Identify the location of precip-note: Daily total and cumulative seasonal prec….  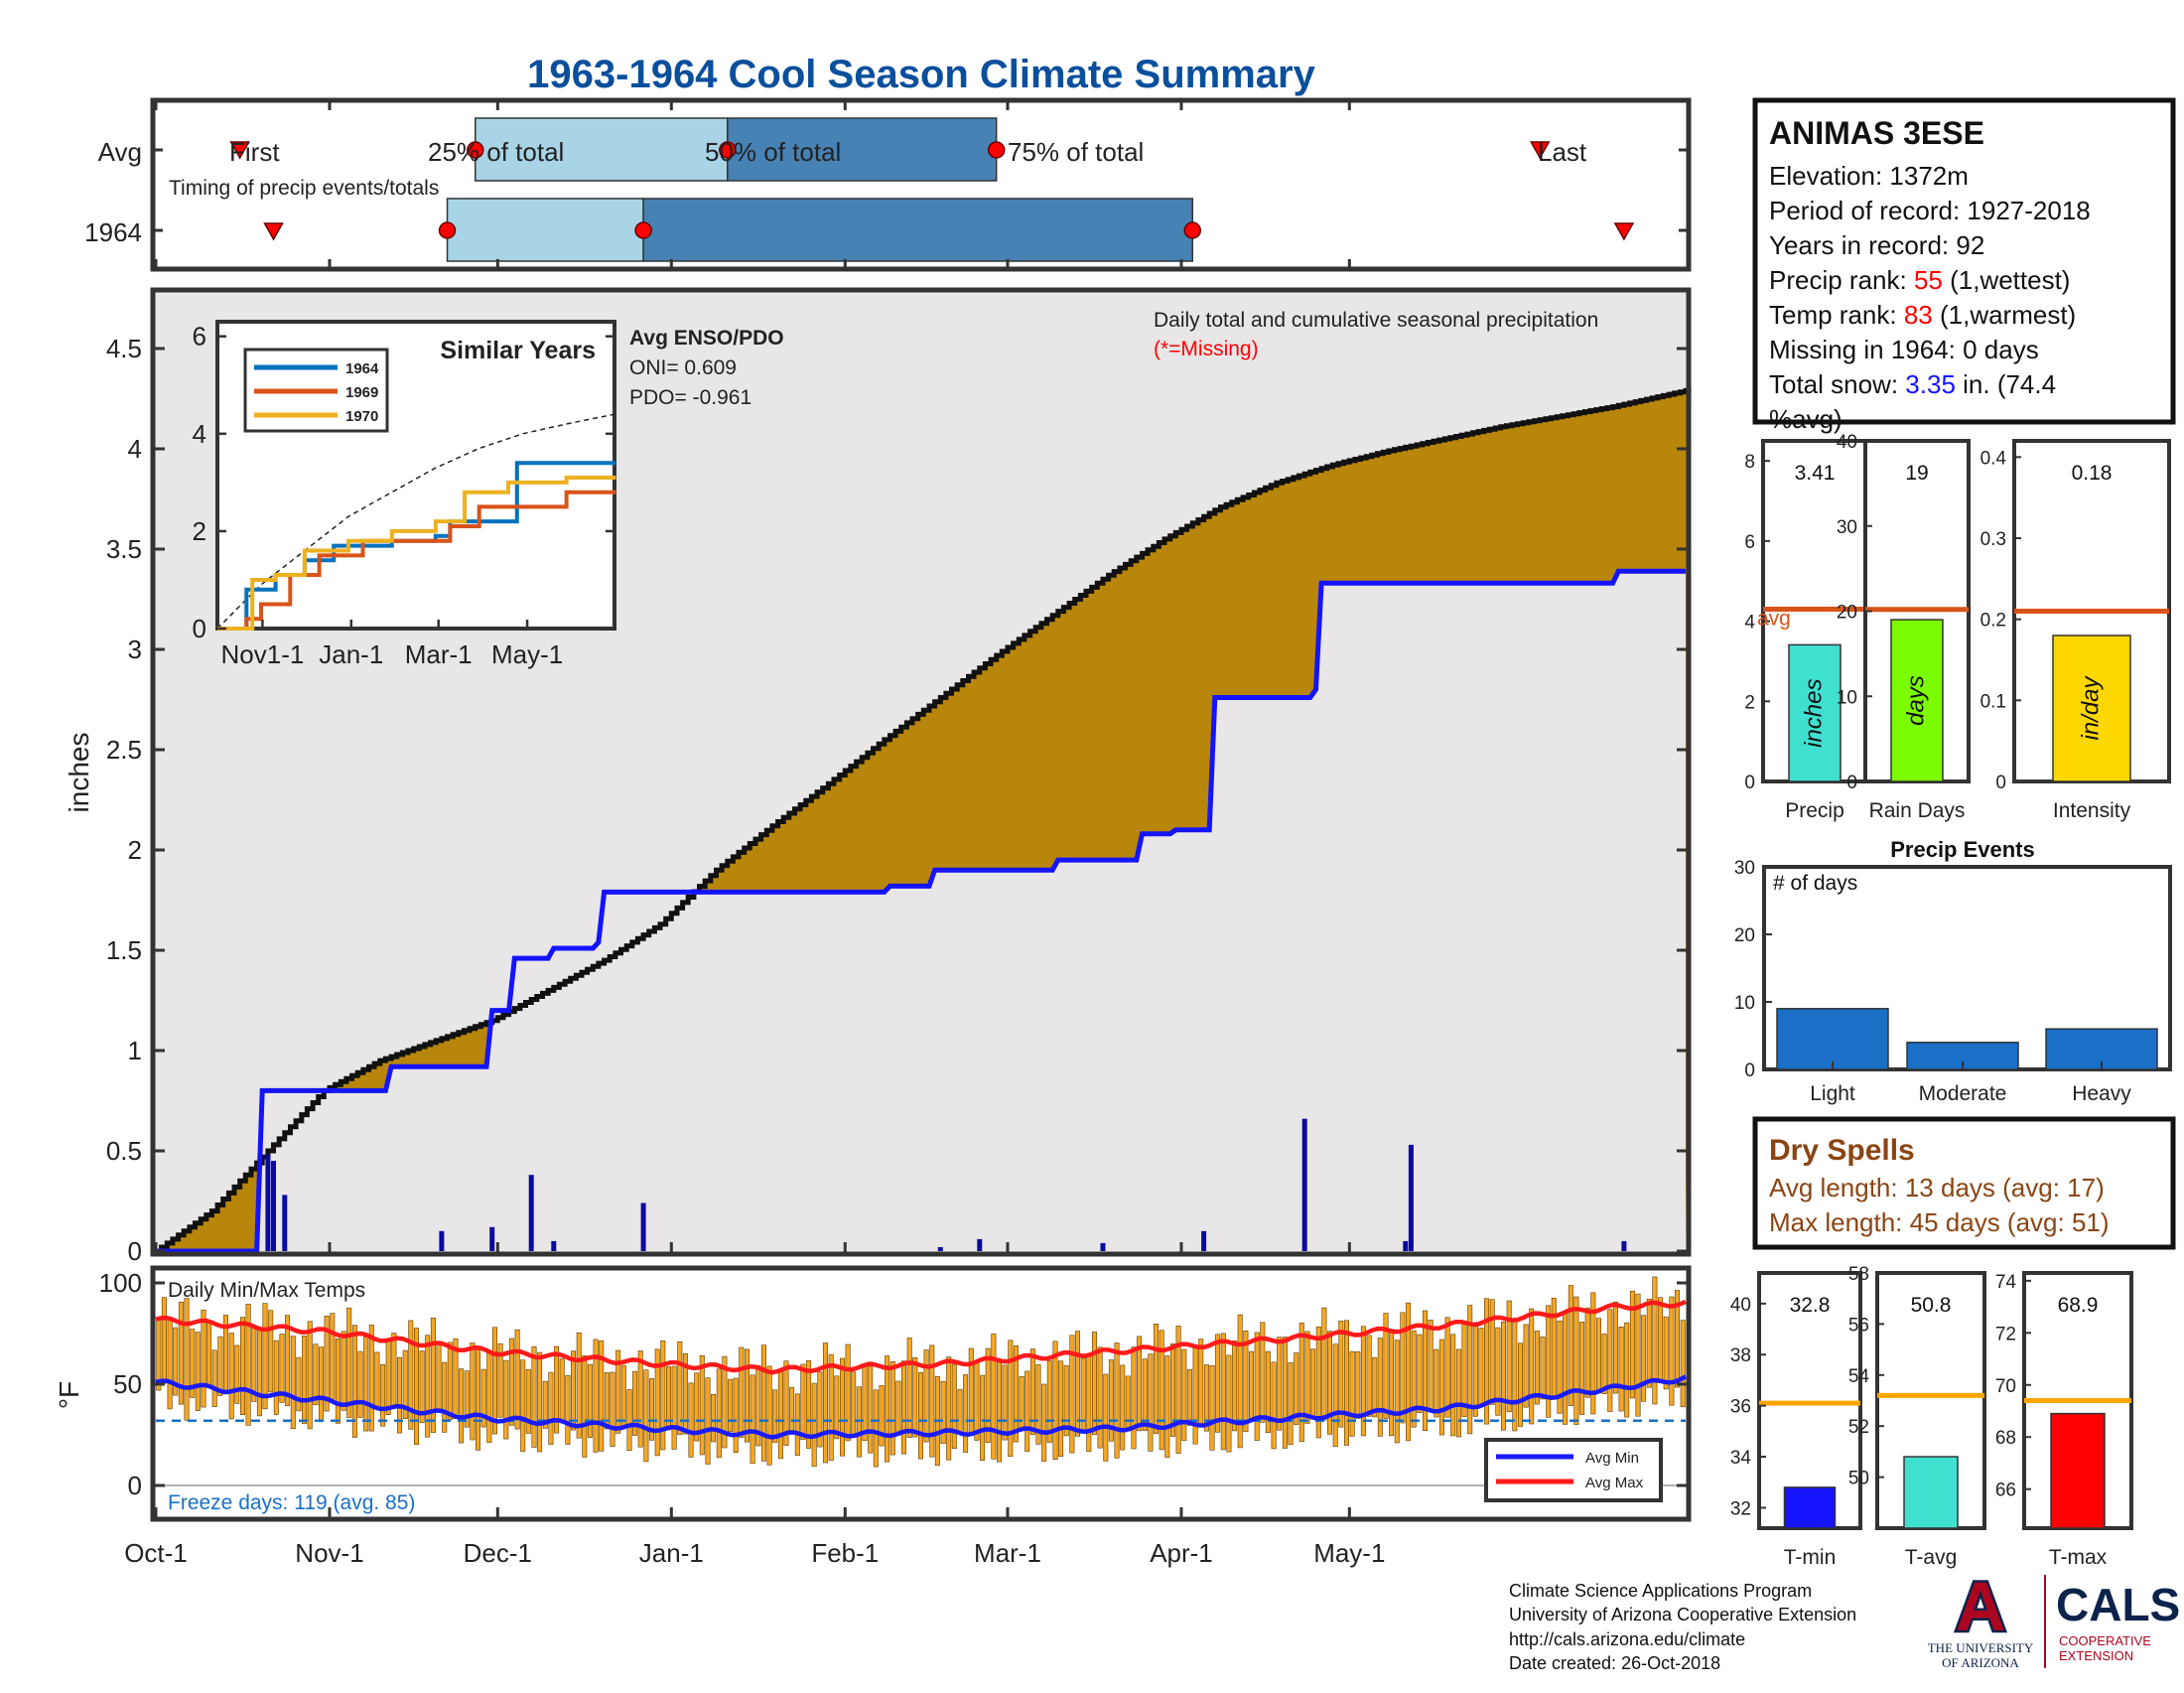
(1376, 320).